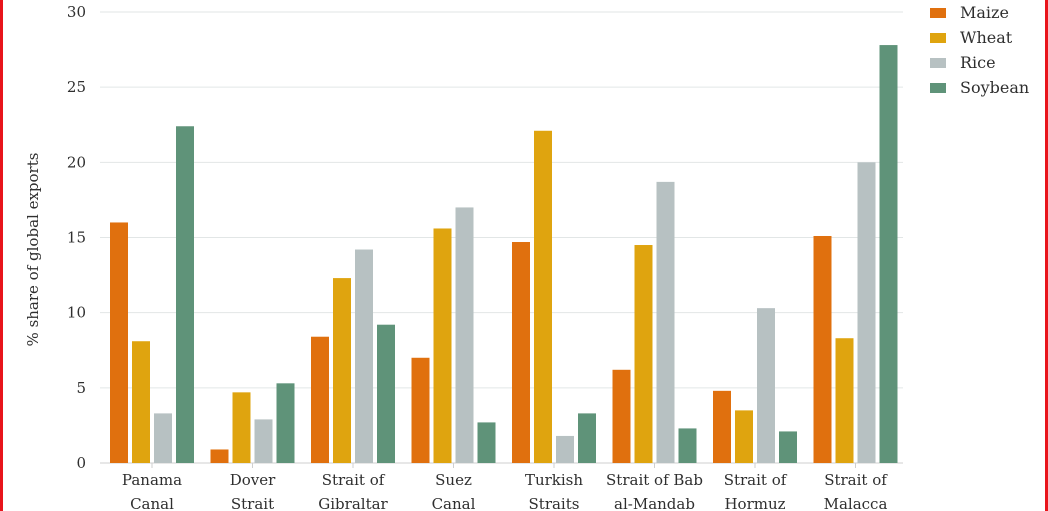 This screenshot has width=1048, height=511. I want to click on x-category-label: Panama Canal, so click(152, 491).